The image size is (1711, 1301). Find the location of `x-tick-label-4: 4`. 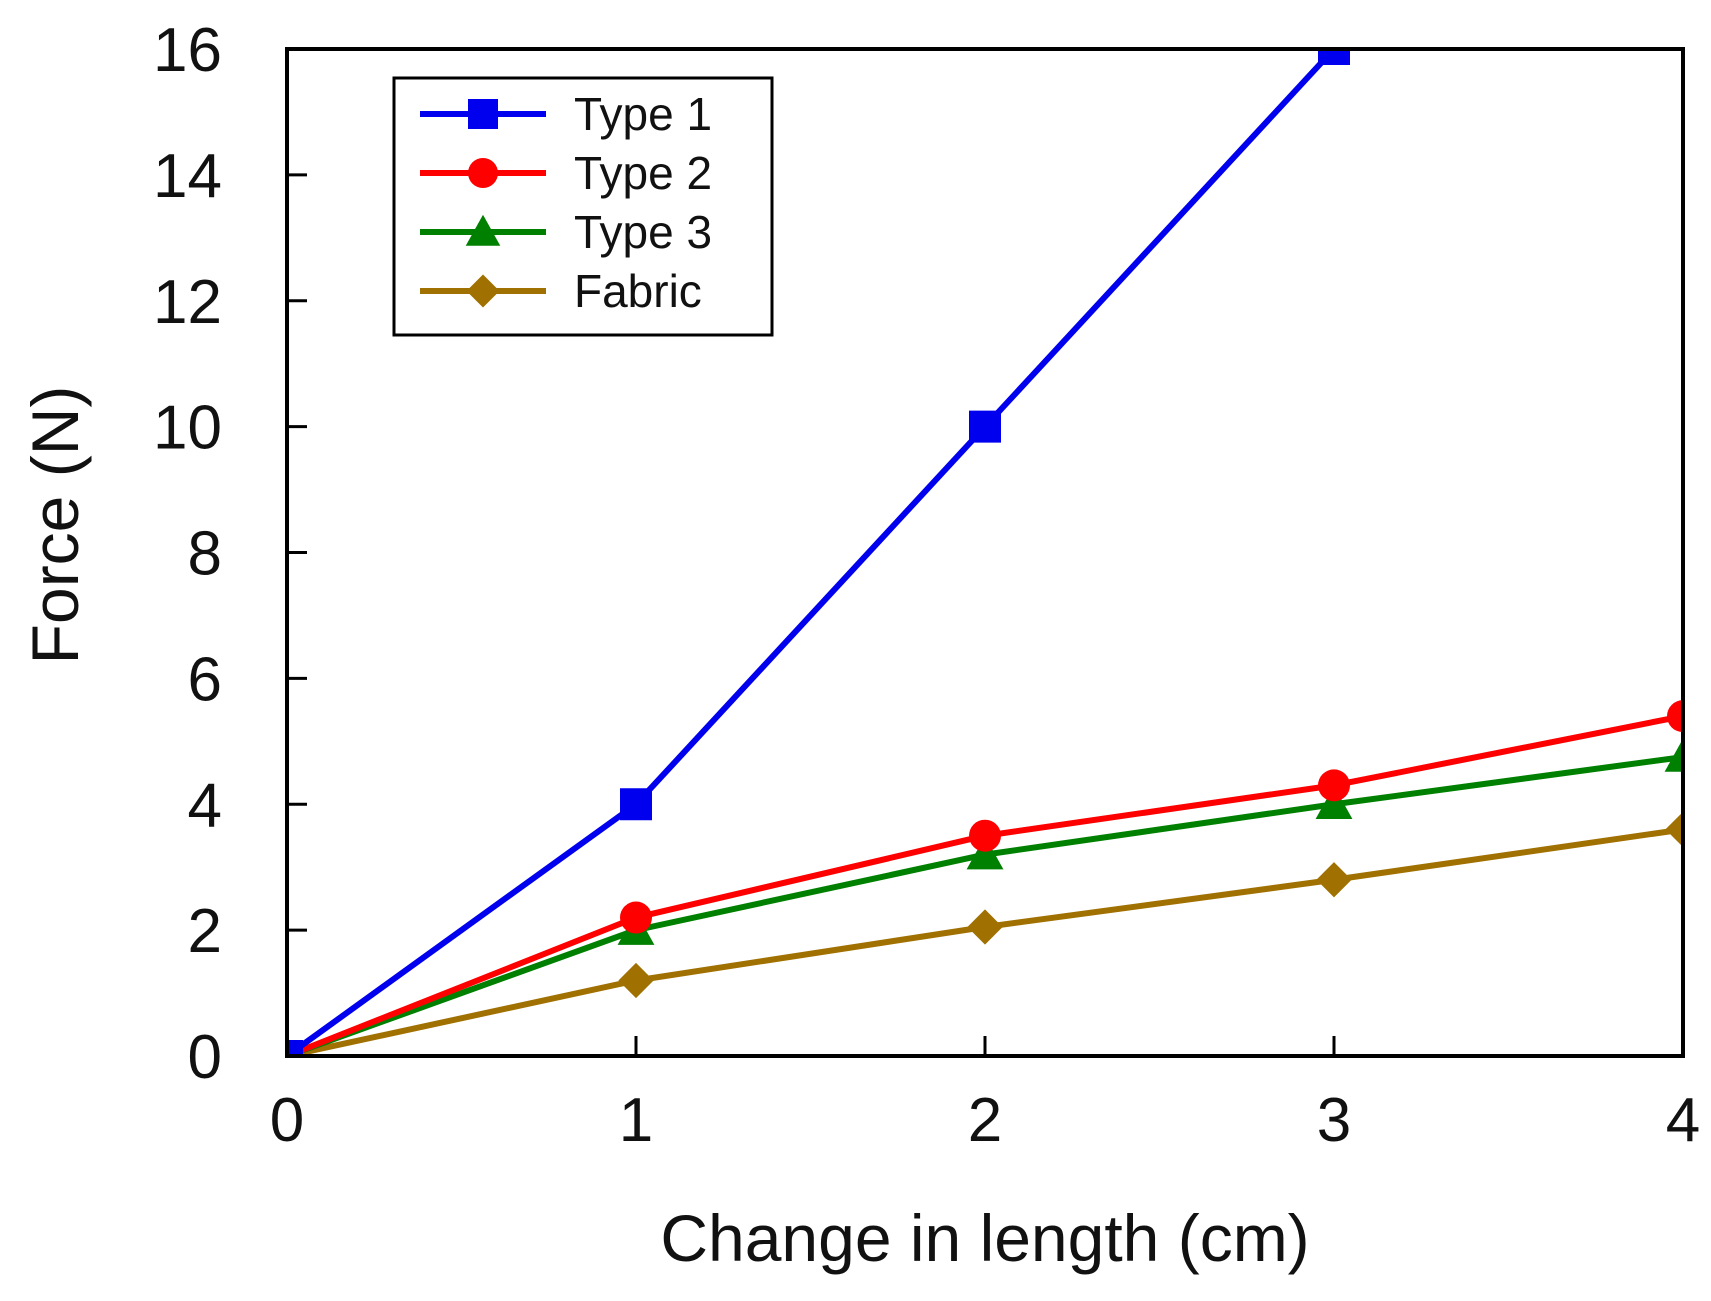

x-tick-label-4: 4 is located at coordinates (1683, 1120).